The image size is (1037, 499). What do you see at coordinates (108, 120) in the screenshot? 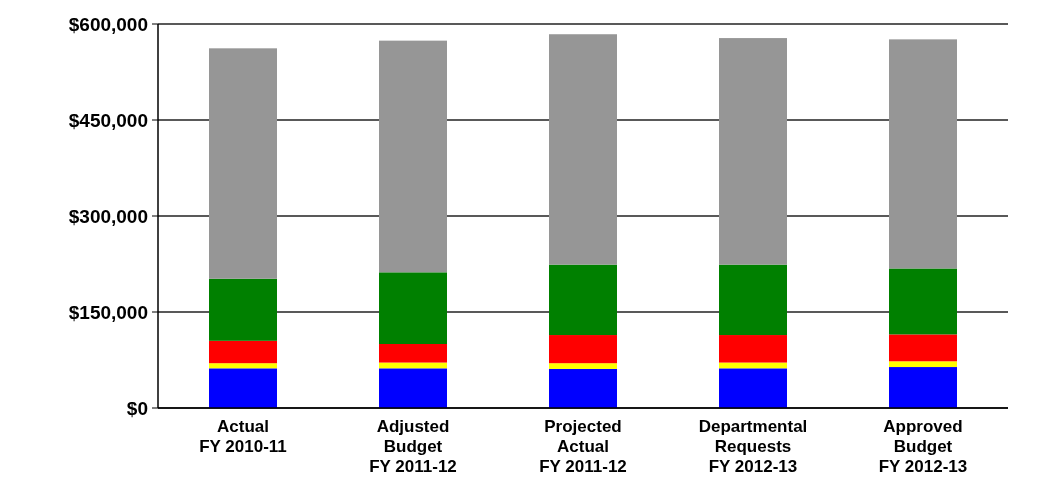
I see `y-tick-label: $450,000` at bounding box center [108, 120].